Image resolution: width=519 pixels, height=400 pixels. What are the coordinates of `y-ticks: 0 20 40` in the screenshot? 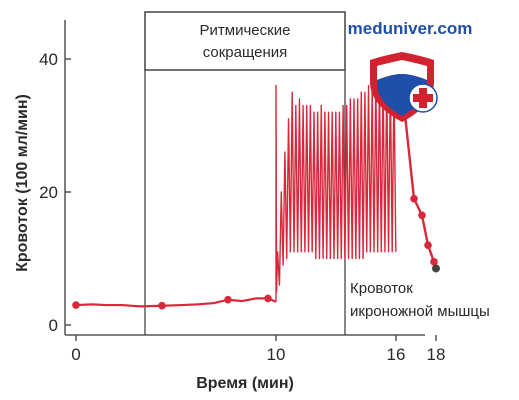 It's located at (55, 192).